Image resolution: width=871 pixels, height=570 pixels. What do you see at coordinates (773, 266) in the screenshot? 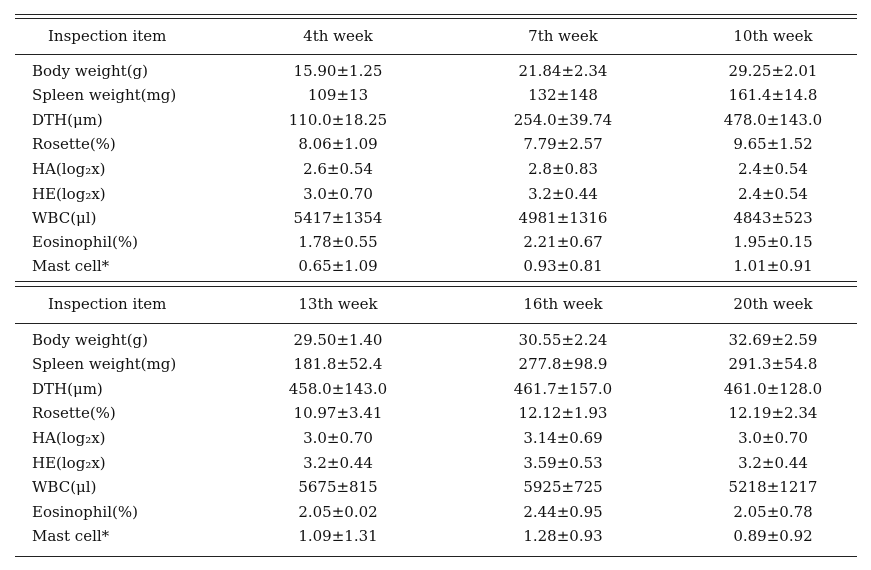
I see `table-cell: 1.01±0.91` at bounding box center [773, 266].